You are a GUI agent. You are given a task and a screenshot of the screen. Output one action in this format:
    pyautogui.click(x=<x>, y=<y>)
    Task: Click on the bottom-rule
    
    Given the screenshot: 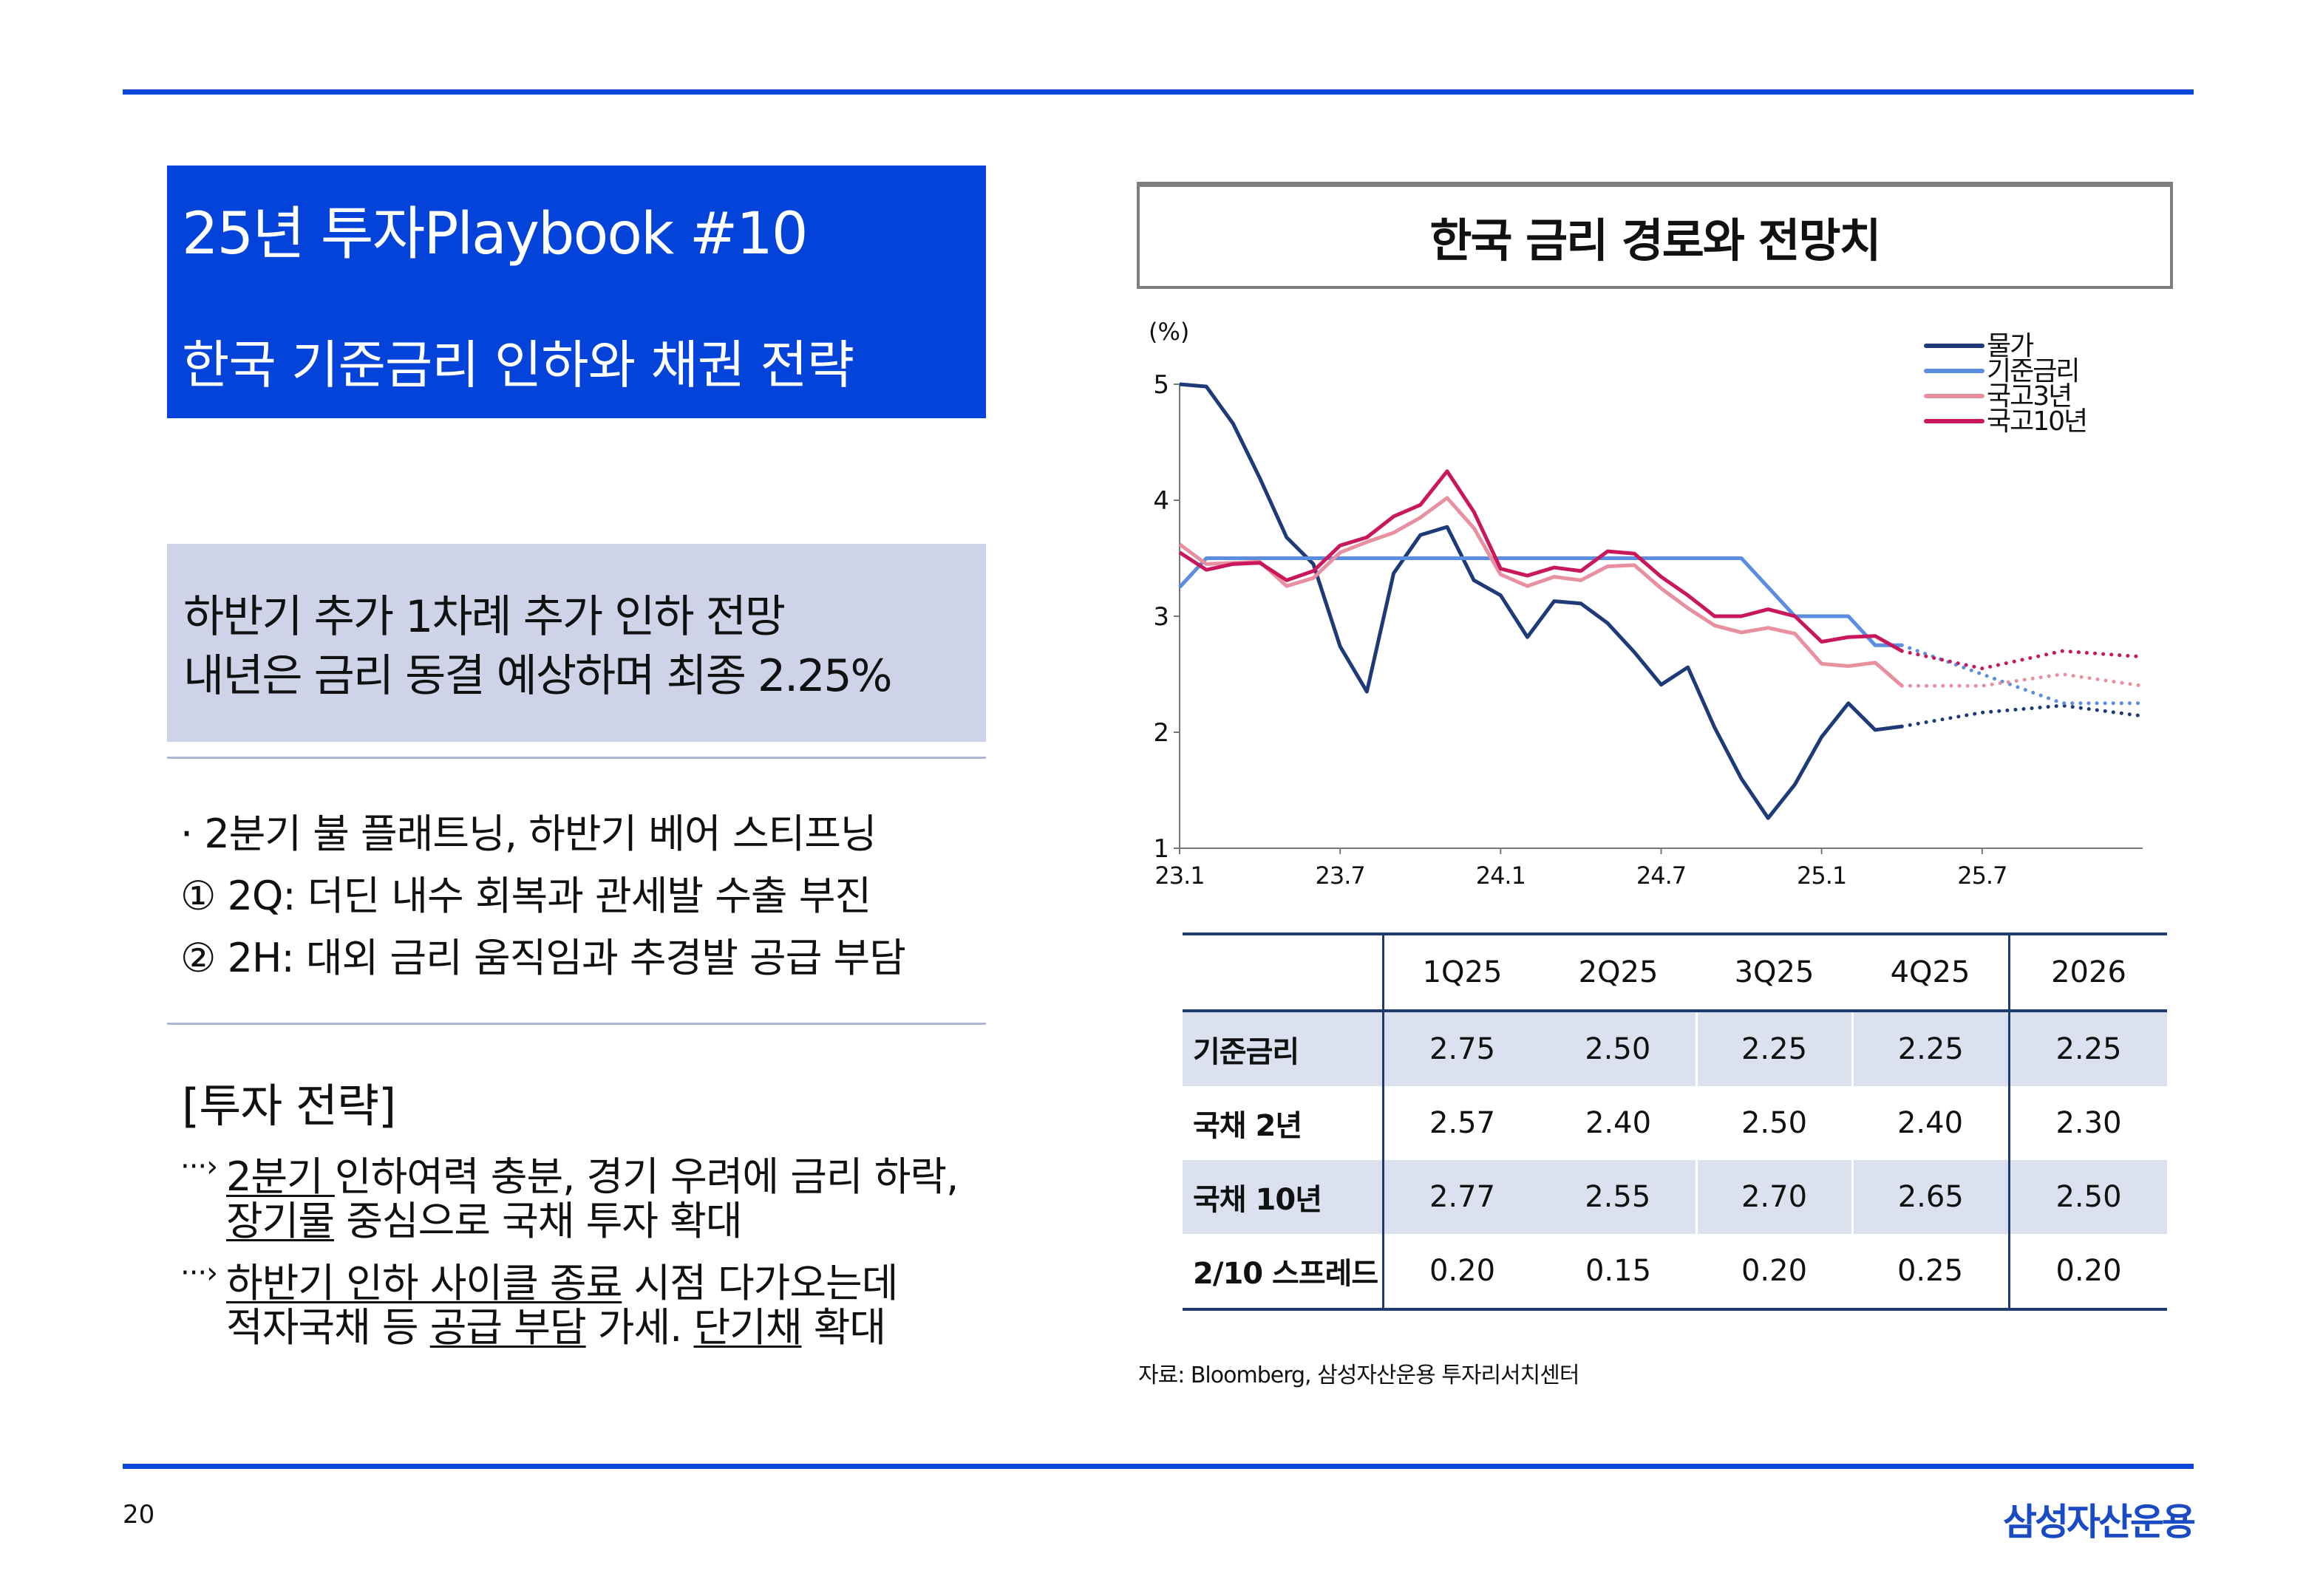 What is the action you would take?
    pyautogui.click(x=1158, y=1466)
    